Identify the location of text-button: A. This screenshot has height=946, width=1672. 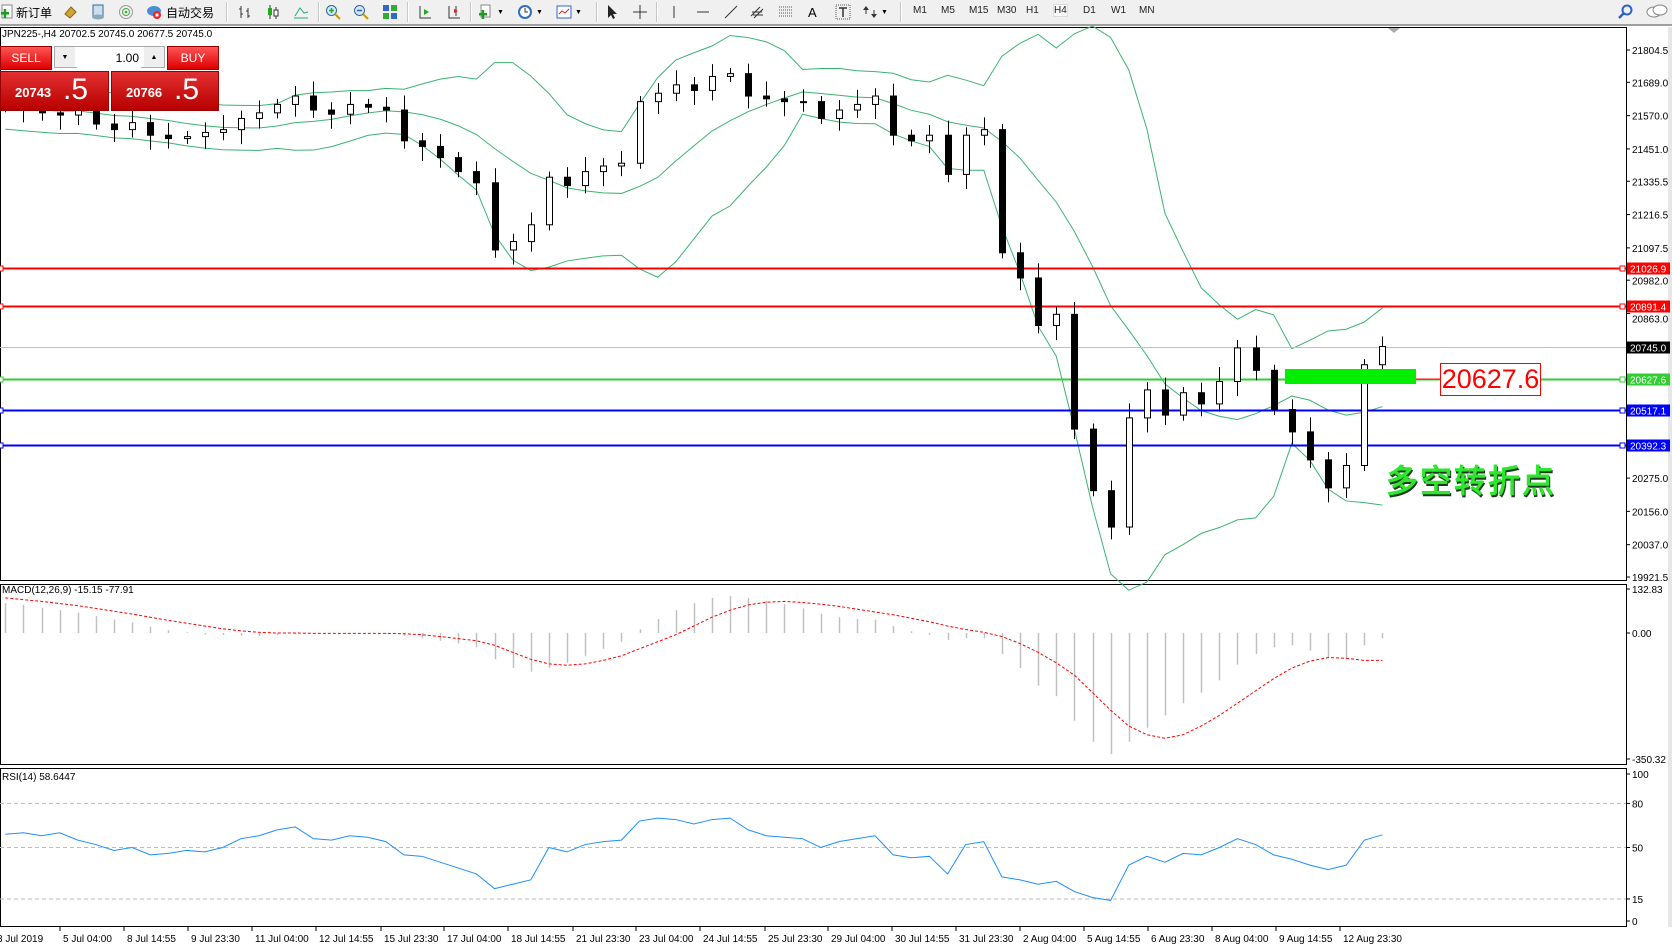
(812, 12).